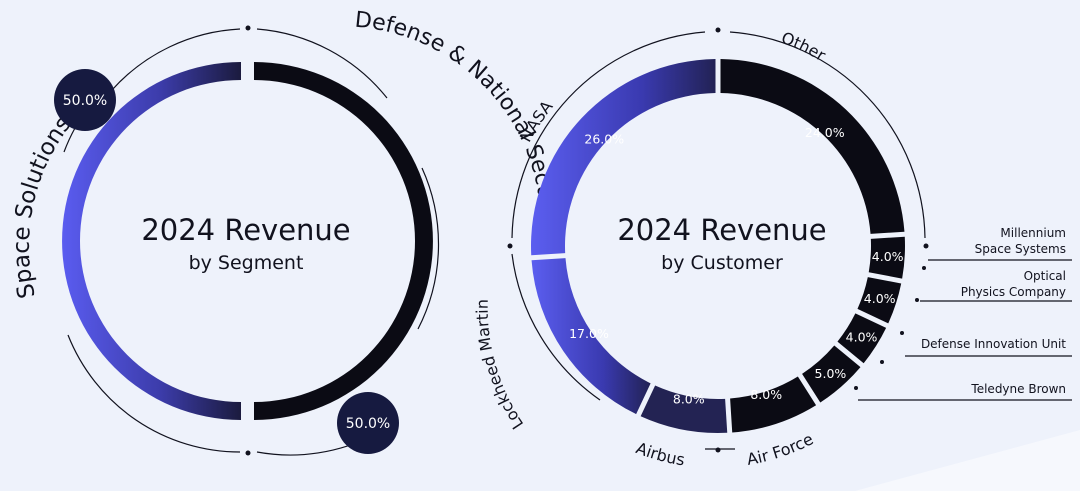 The height and width of the screenshot is (491, 1080). Describe the element at coordinates (780, 449) in the screenshot. I see `customer-label-air-force: Air Force` at that location.